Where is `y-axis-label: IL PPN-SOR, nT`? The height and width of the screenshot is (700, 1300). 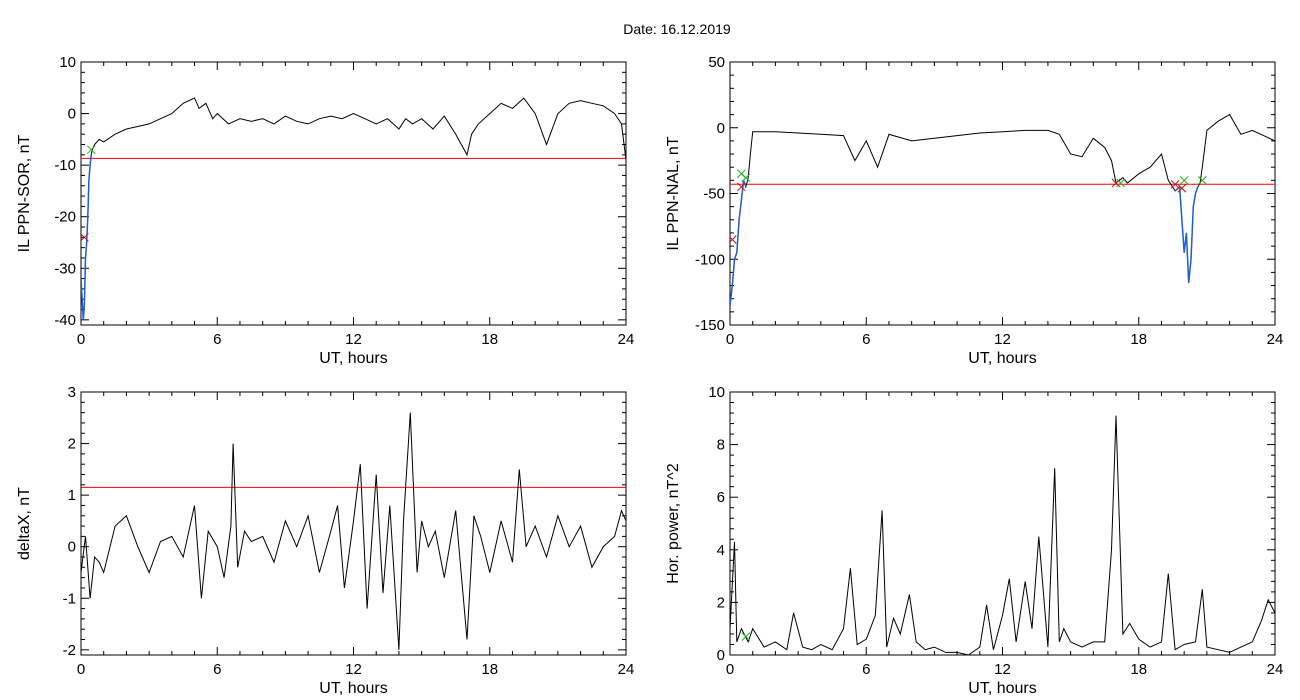 y-axis-label: IL PPN-SOR, nT is located at coordinates (24, 193).